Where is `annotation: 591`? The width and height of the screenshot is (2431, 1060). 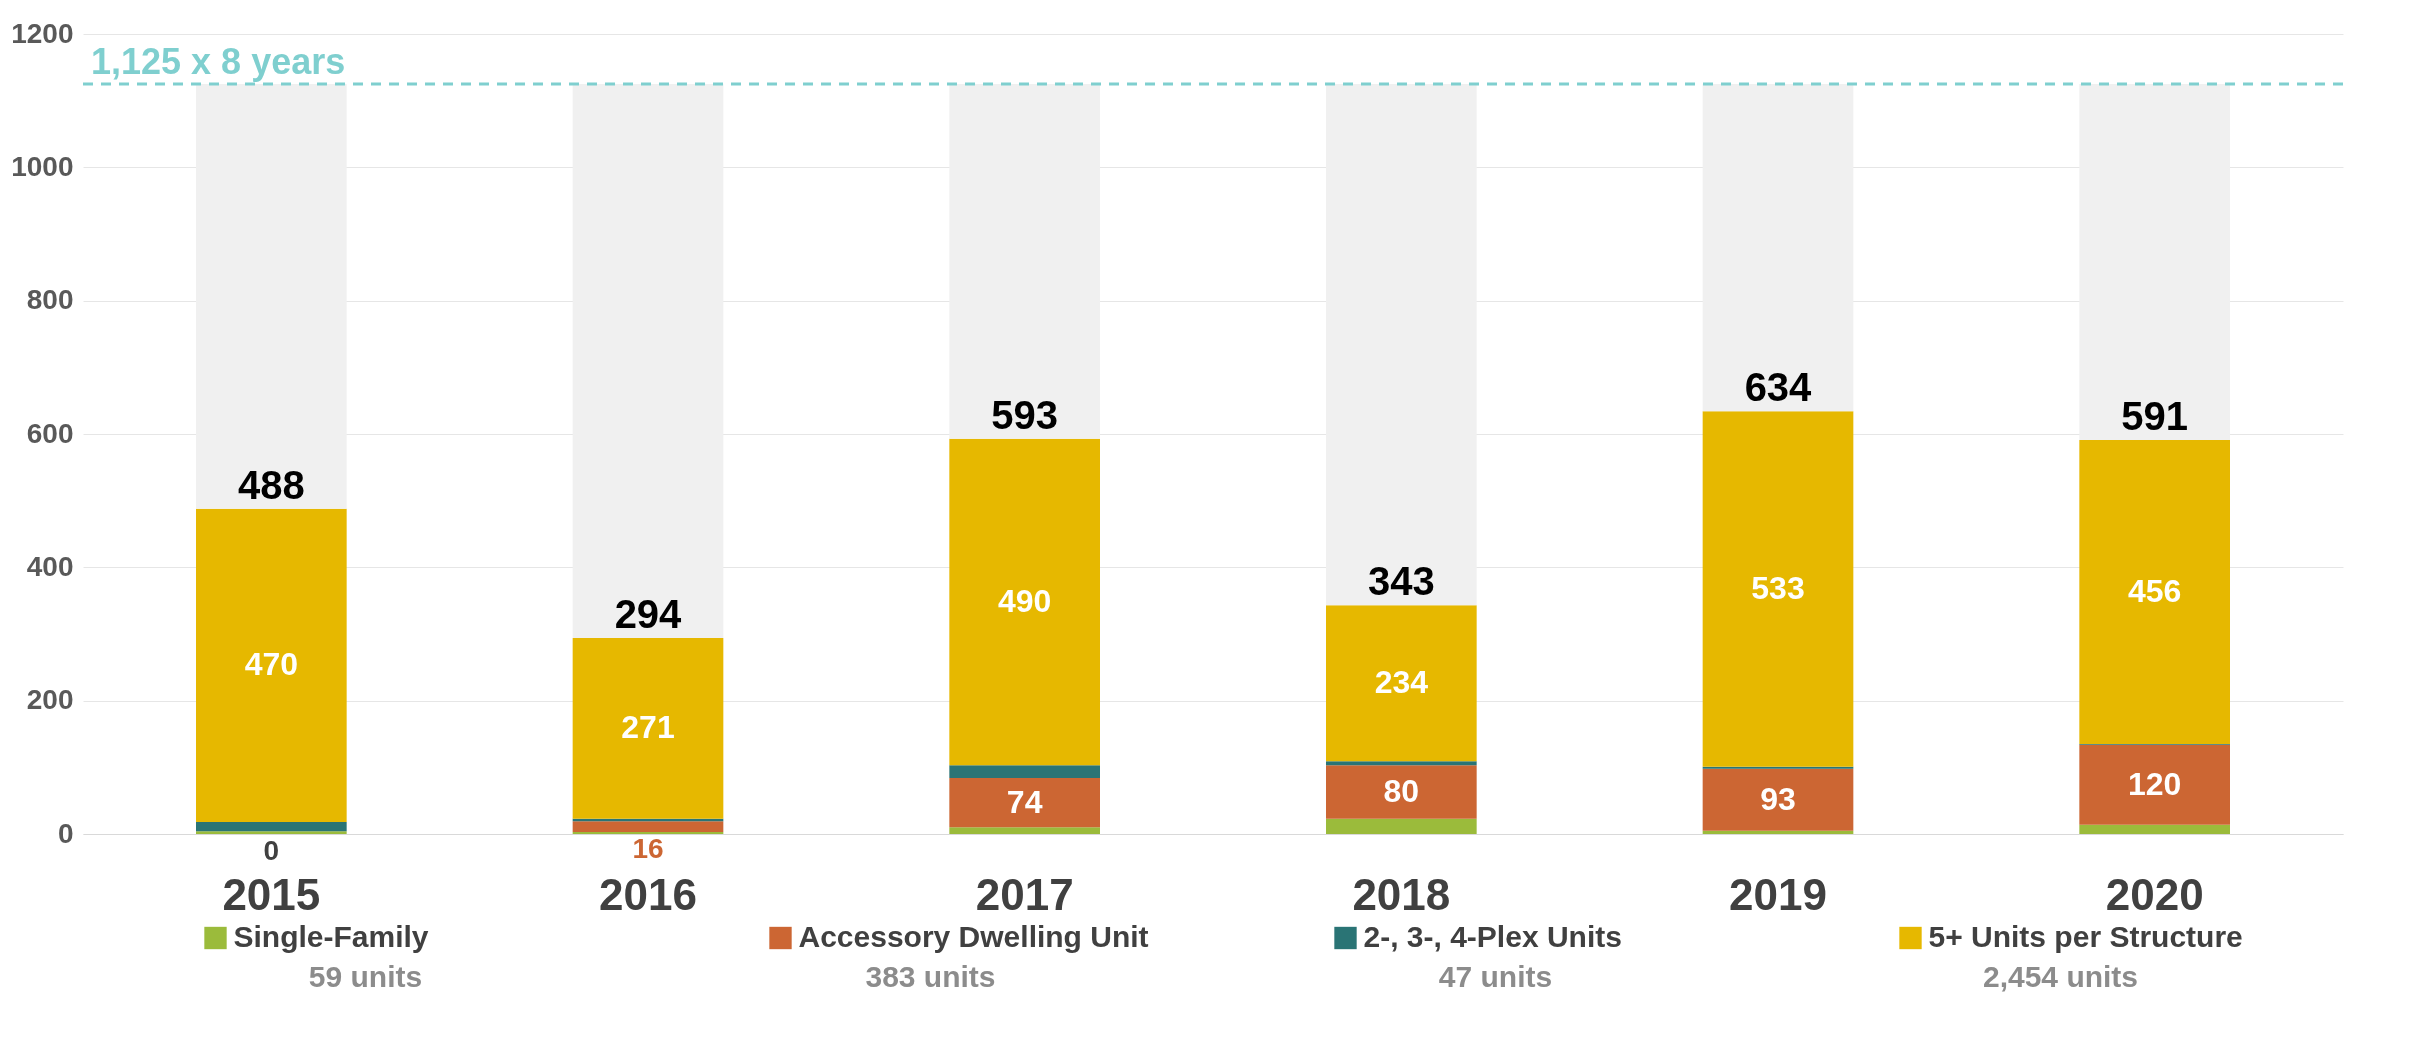 annotation: 591 is located at coordinates (2155, 416).